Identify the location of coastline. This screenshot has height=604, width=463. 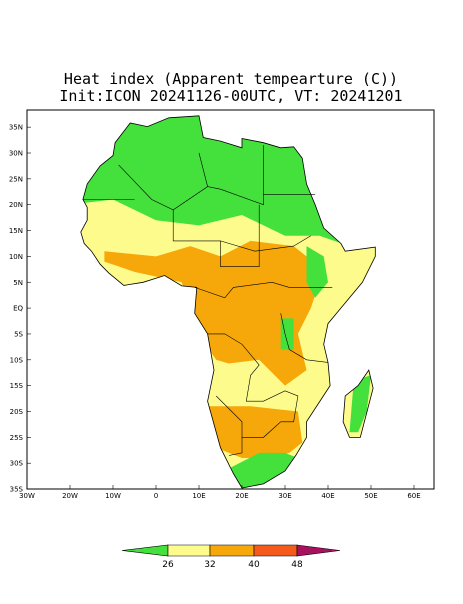
(358, 403).